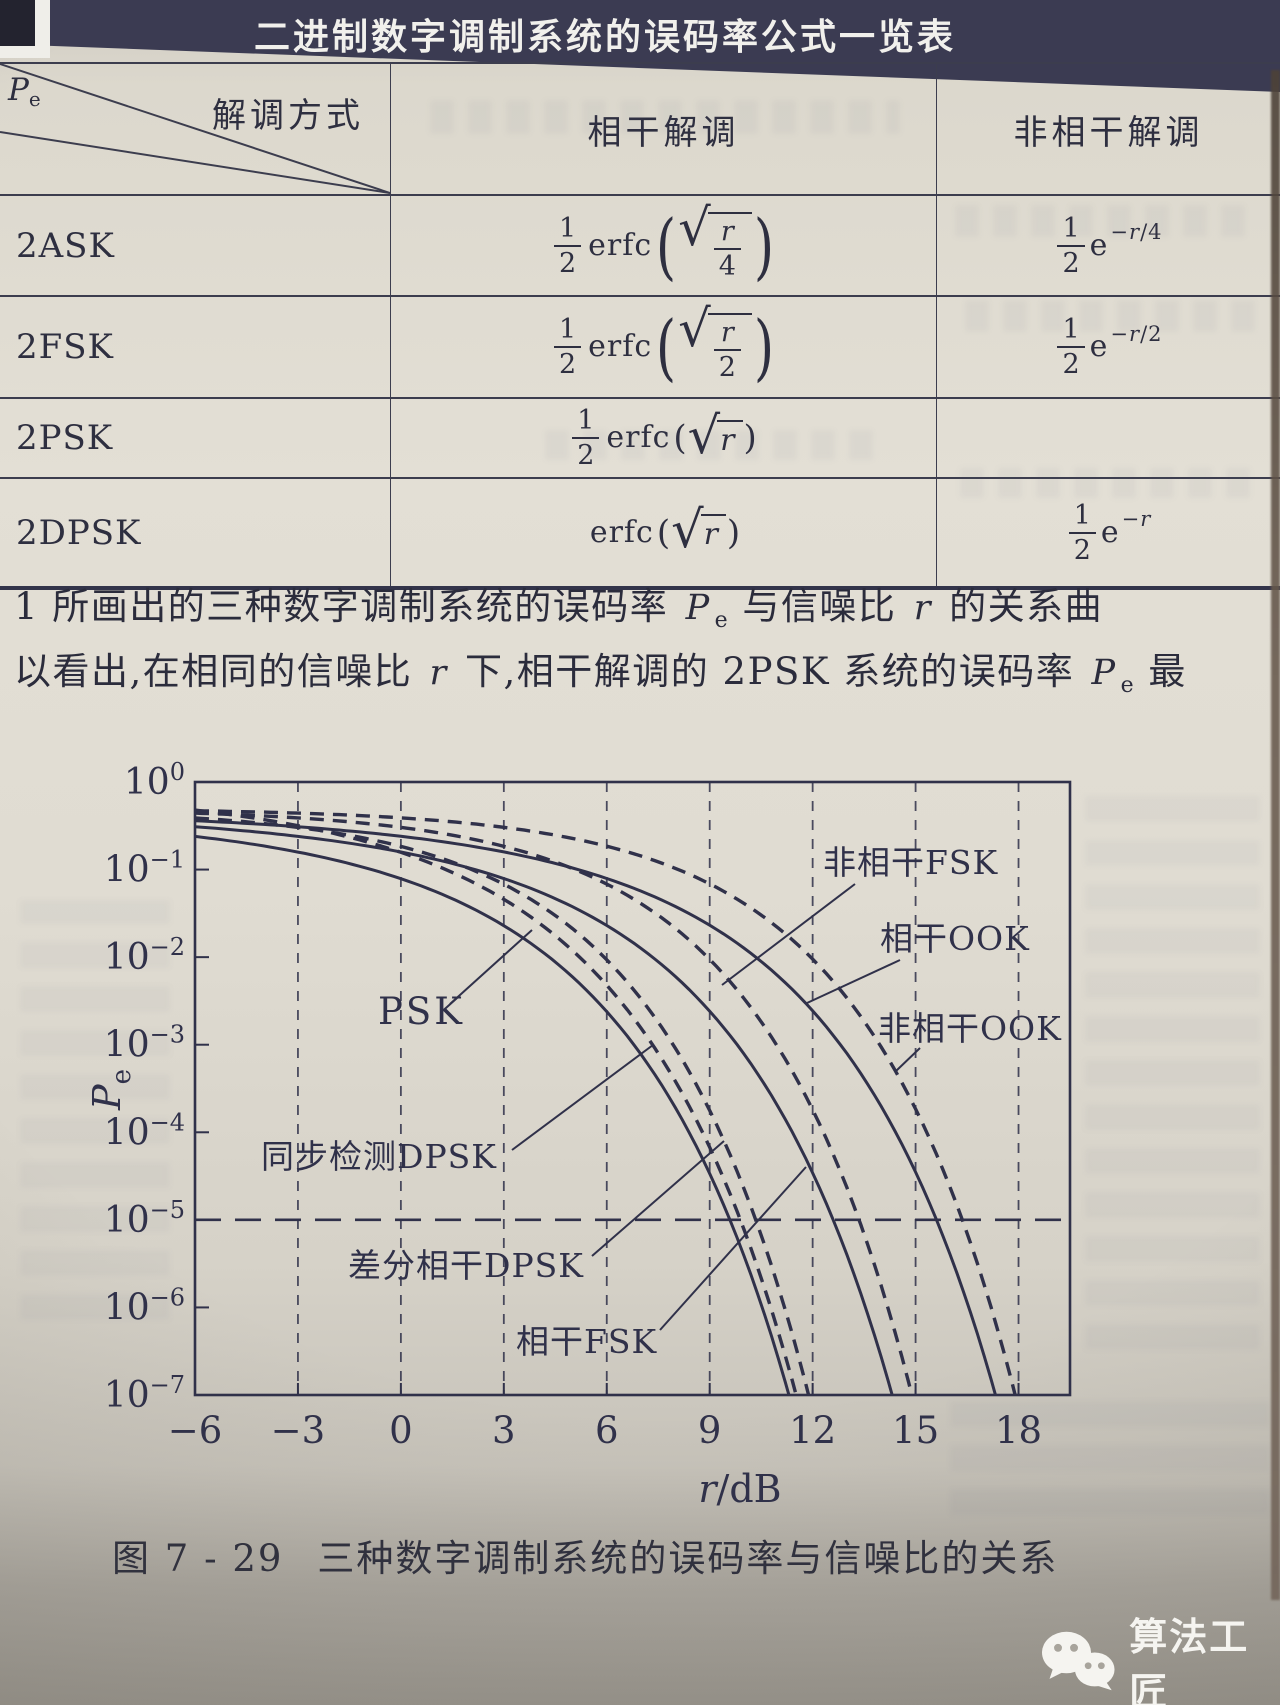 The height and width of the screenshot is (1705, 1280). Describe the element at coordinates (1108, 347) in the screenshot. I see `formula-2fsk-noncoherent: 1 2 e −r/2` at that location.